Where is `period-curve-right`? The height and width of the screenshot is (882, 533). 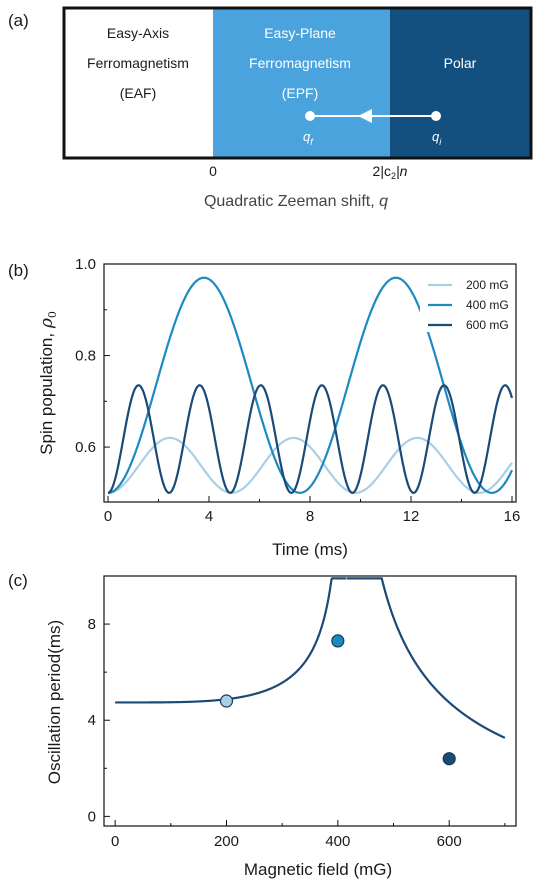
period-curve-right is located at coordinates (426, 658).